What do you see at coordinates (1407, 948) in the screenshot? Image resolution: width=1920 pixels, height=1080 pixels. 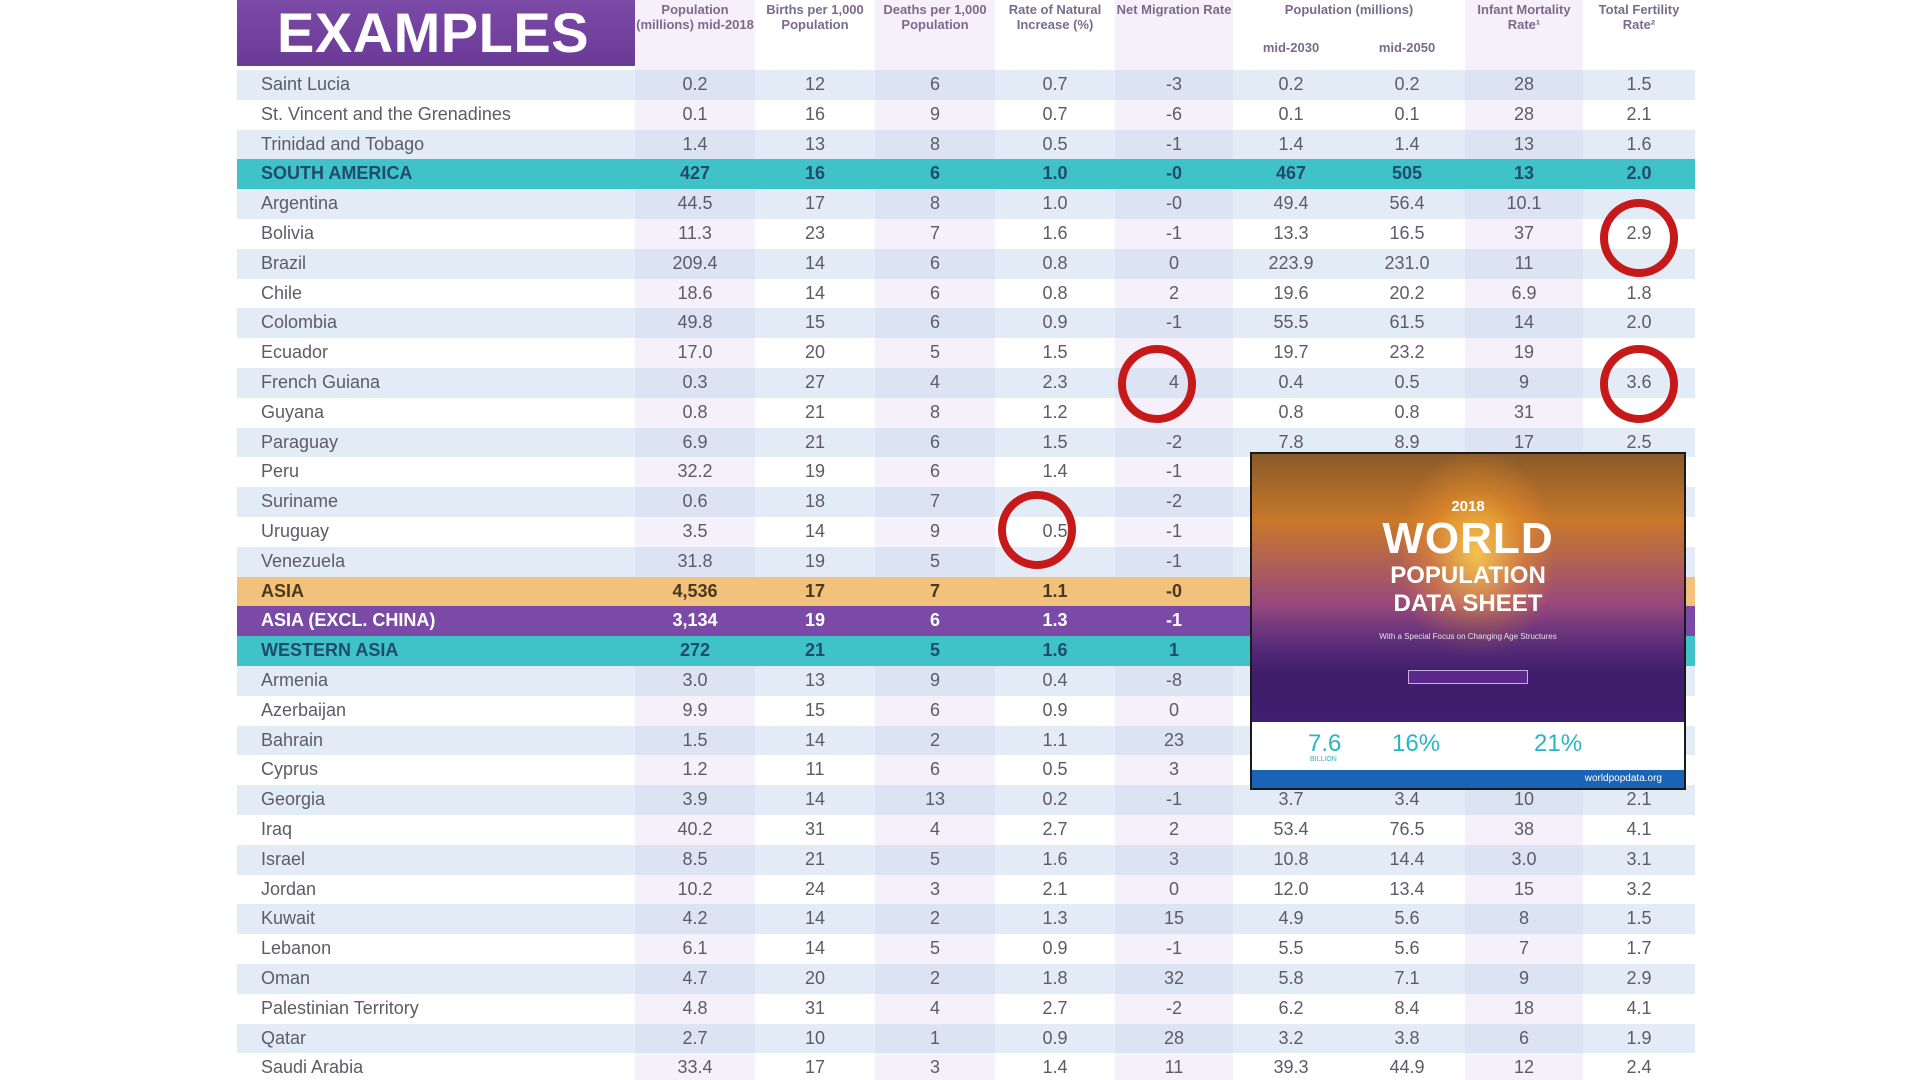 I see `cell-p2050: 5.6` at bounding box center [1407, 948].